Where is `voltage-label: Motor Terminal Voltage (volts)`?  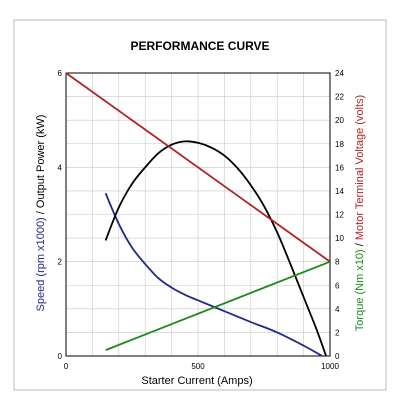 voltage-label: Motor Terminal Voltage (volts) is located at coordinates (360, 167).